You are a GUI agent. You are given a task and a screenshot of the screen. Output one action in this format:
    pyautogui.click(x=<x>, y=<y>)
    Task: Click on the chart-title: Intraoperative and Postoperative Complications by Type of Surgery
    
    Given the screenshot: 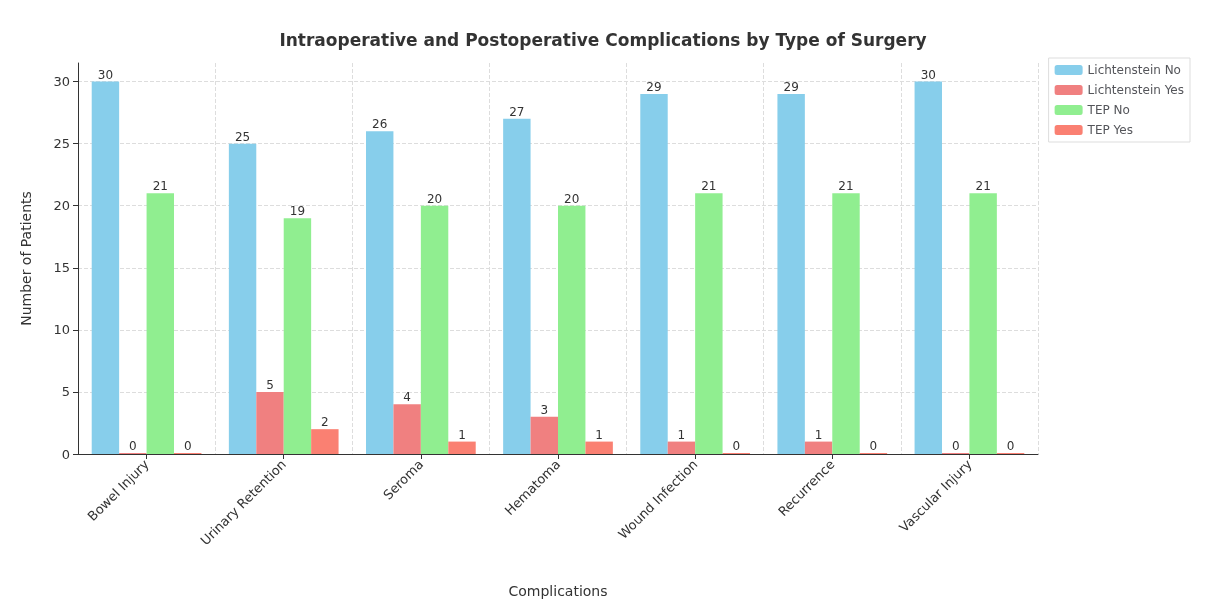 What is the action you would take?
    pyautogui.click(x=603, y=39)
    